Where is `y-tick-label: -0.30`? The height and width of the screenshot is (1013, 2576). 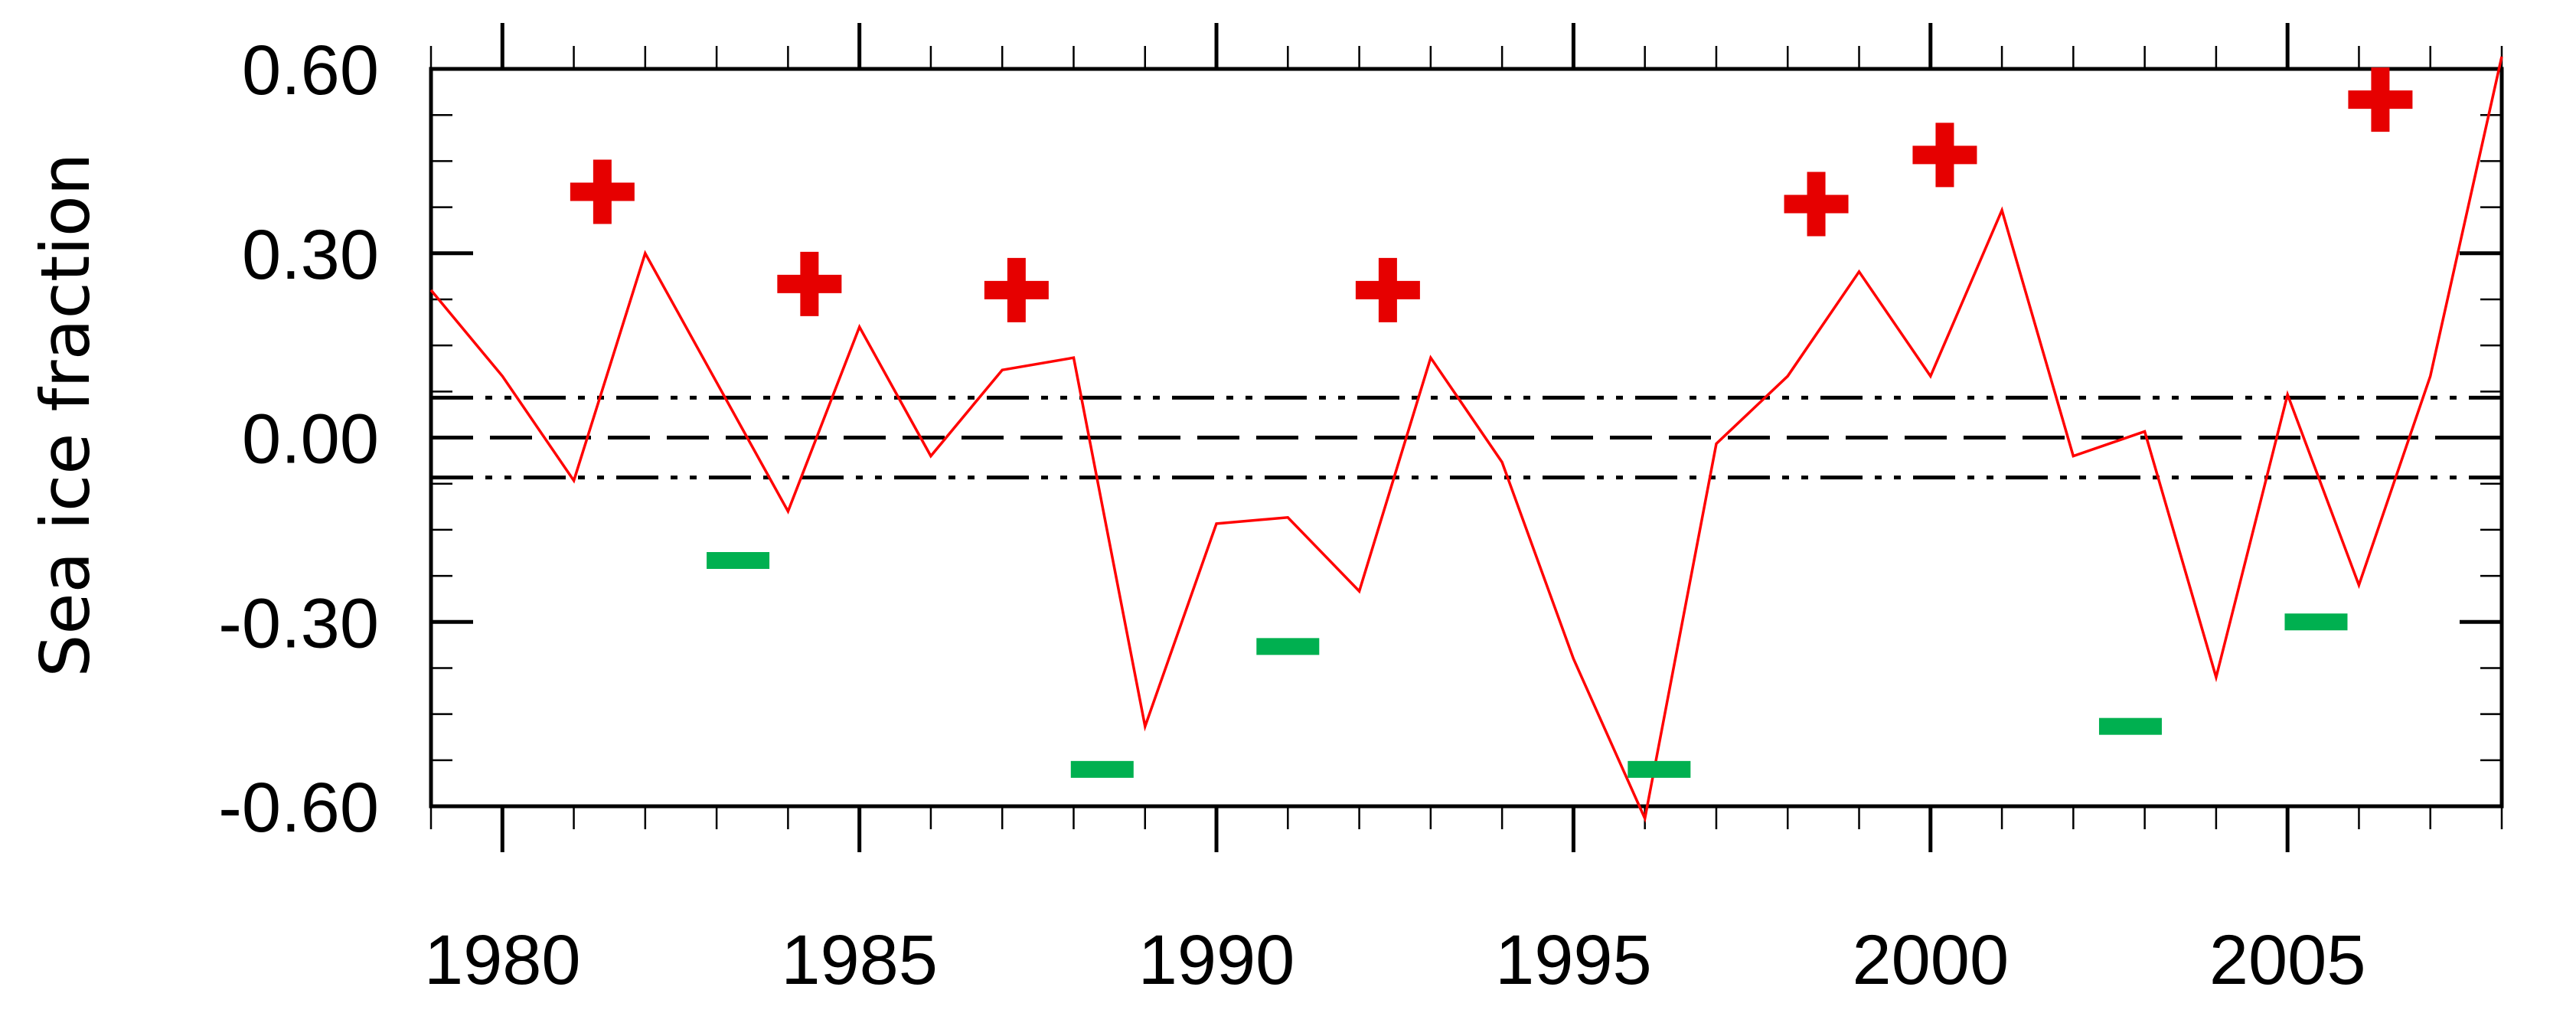 y-tick-label: -0.30 is located at coordinates (298, 623).